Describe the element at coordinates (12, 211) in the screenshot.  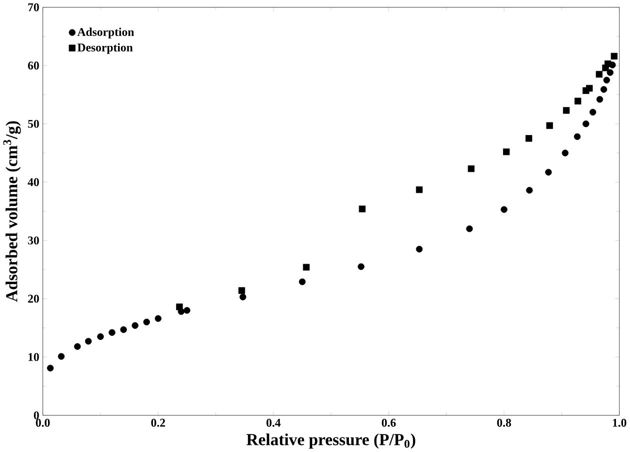
I see `y-axis-title: Adsorbed volume (cm$^{3}$/g)` at that location.